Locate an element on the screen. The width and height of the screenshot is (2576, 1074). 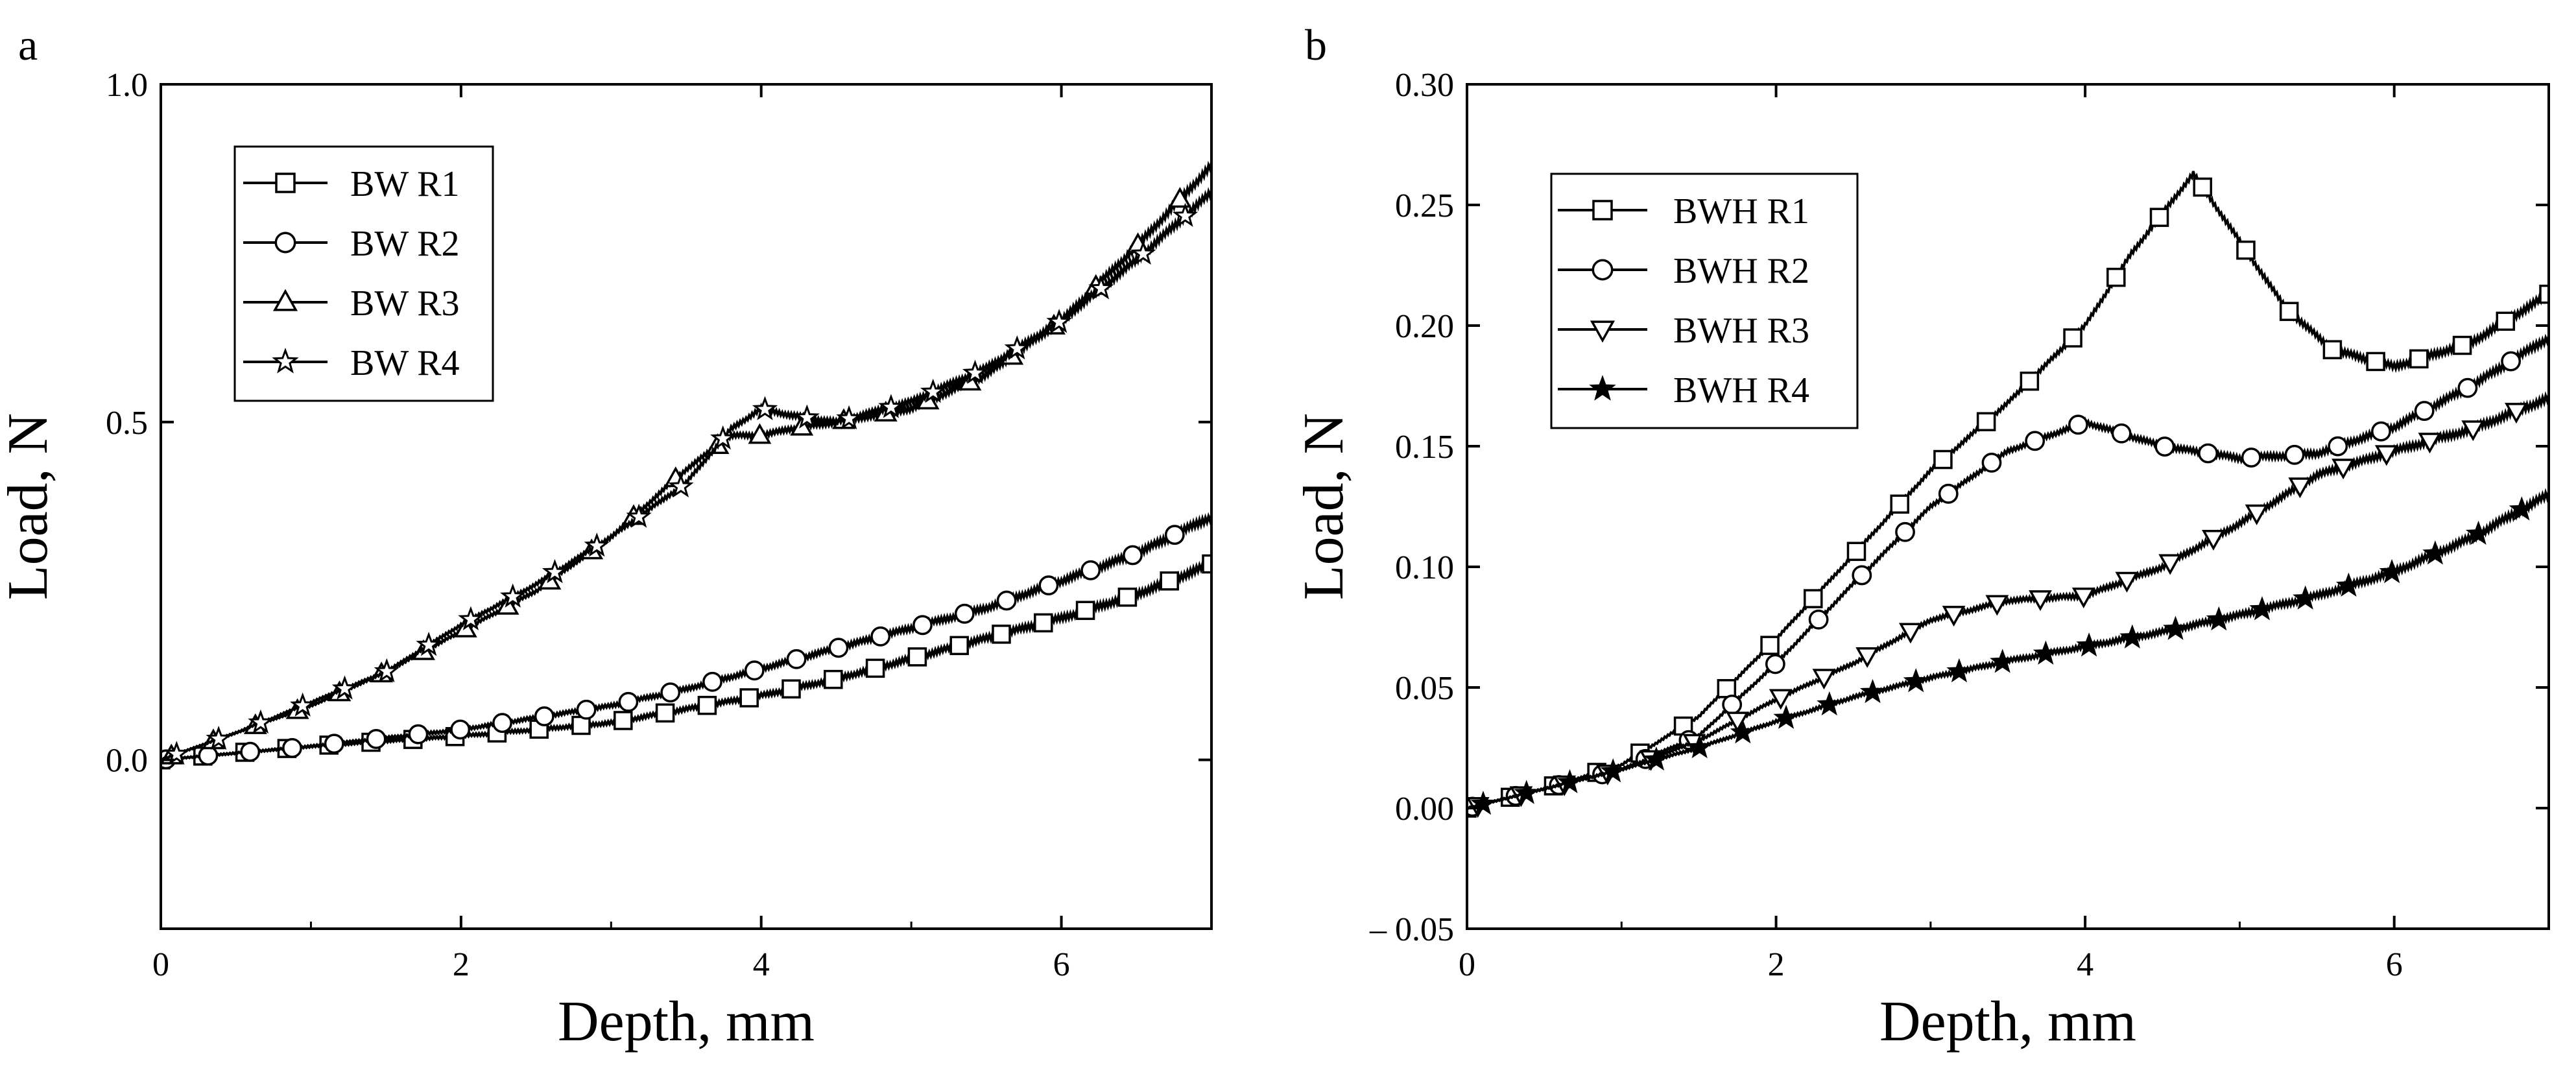
x-tick-label: 2 is located at coordinates (1776, 964).